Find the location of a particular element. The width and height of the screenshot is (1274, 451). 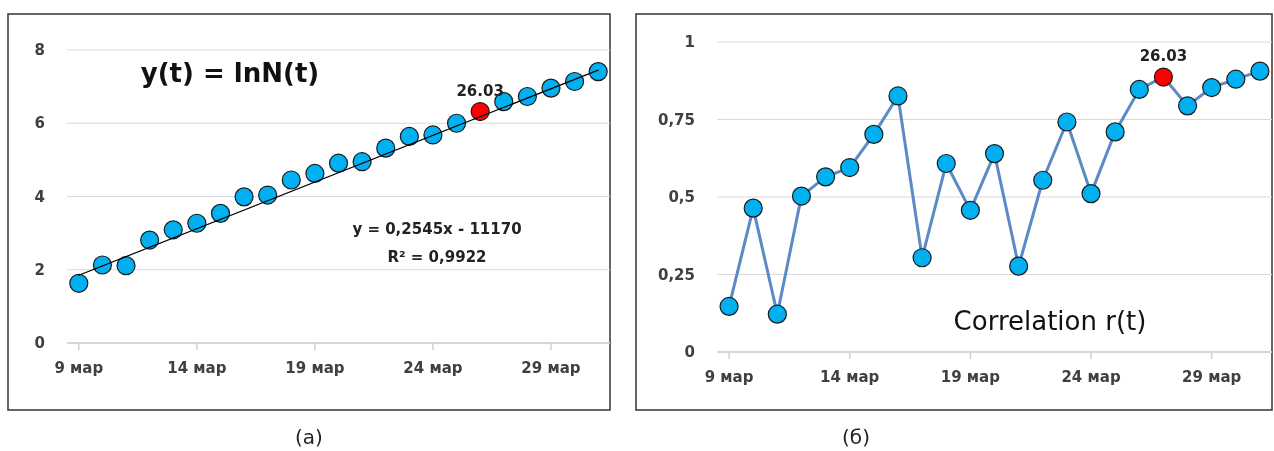

text: (a) is located at coordinates (309, 437).